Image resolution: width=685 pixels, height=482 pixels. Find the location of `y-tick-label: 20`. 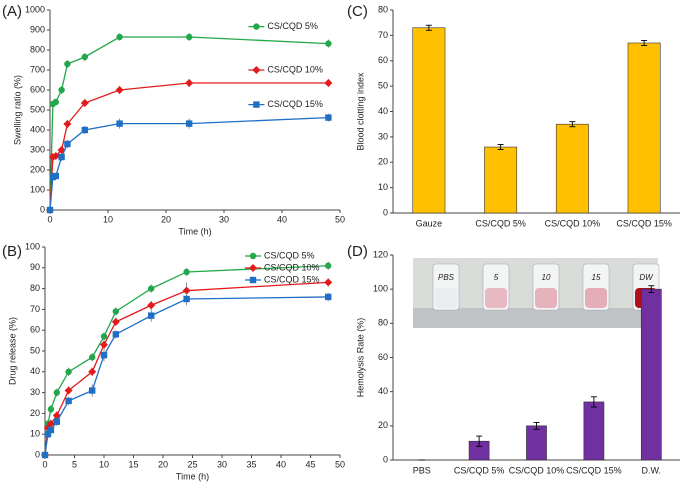

y-tick-label: 20 is located at coordinates (383, 162).